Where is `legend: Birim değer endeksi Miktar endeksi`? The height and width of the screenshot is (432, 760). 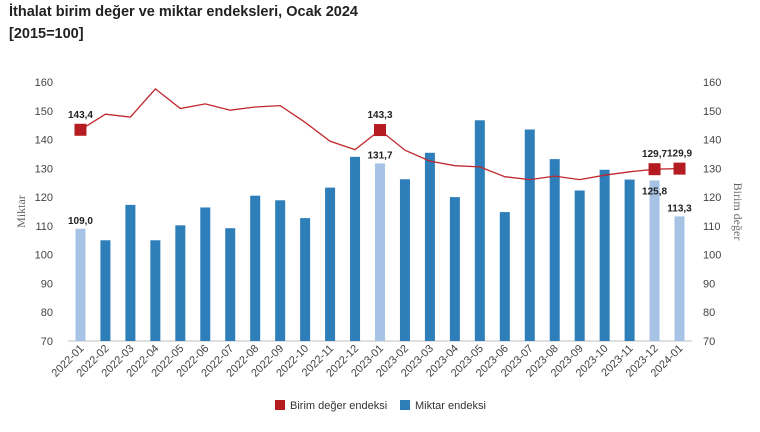 legend: Birim değer endeksi Miktar endeksi is located at coordinates (380, 406).